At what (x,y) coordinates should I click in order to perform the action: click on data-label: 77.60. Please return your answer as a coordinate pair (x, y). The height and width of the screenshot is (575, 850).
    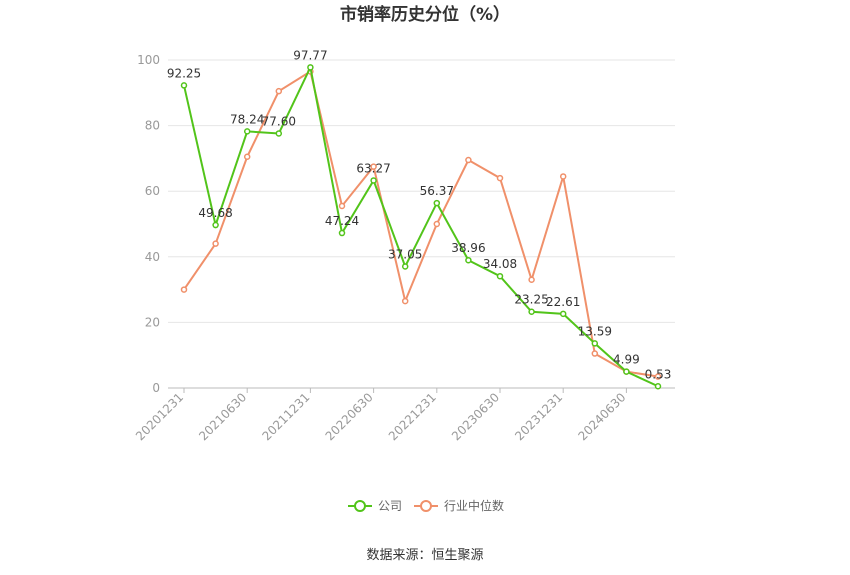
    Looking at the image, I should click on (279, 121).